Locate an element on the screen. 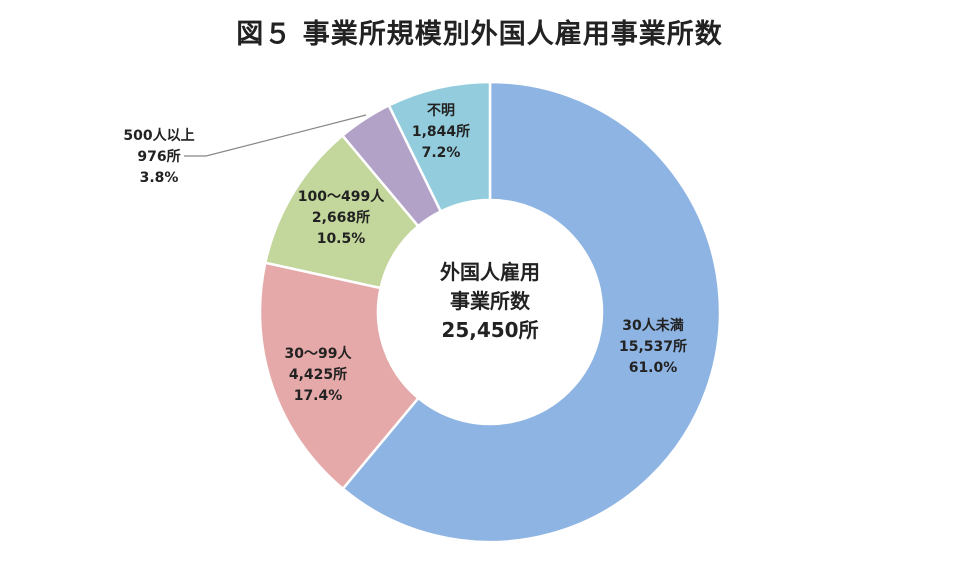 The image size is (959, 570). center-total: 25,450所 is located at coordinates (490, 330).